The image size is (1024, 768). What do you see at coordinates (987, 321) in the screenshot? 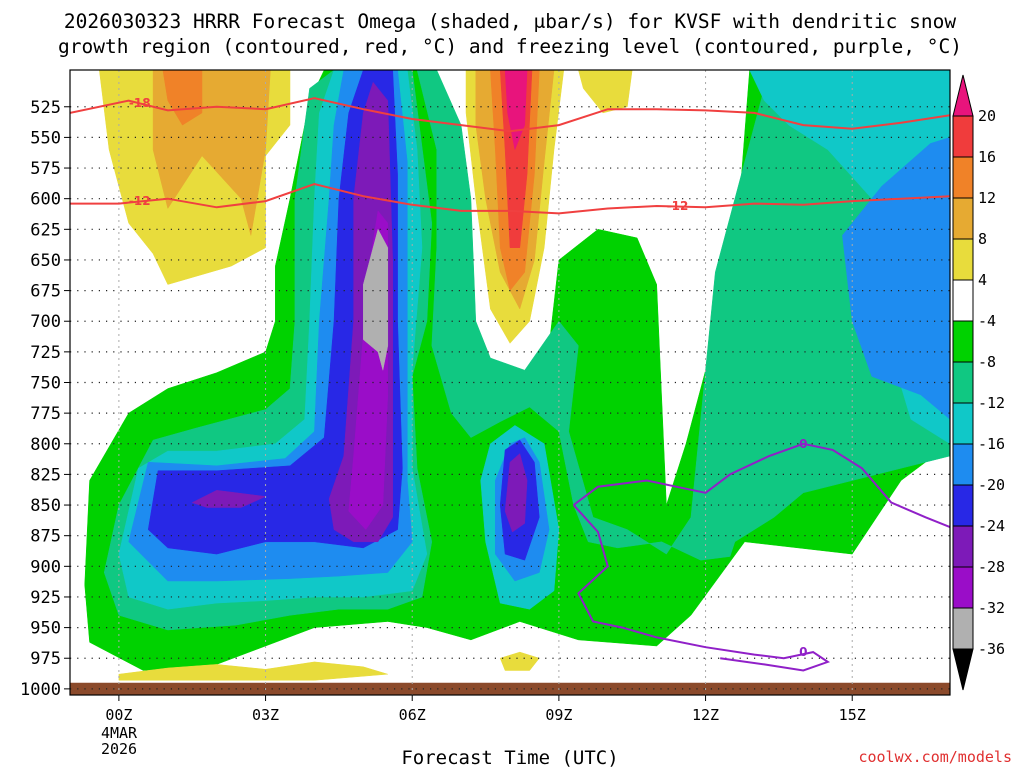
I see `colorbar-label: -4` at bounding box center [987, 321].